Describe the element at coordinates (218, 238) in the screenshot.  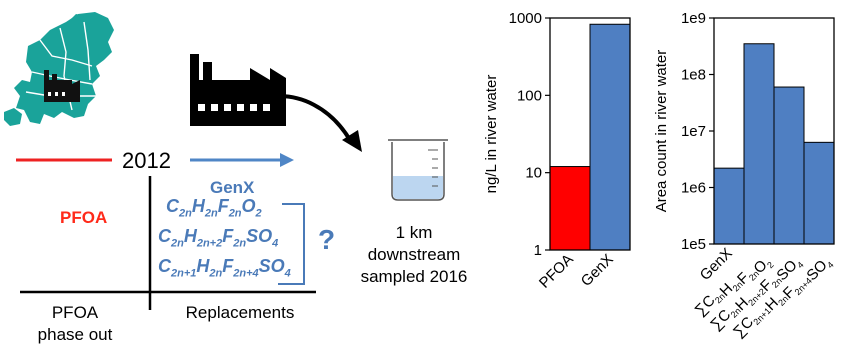
I see `formula-2: C2nH2n+2F2nSO4` at that location.